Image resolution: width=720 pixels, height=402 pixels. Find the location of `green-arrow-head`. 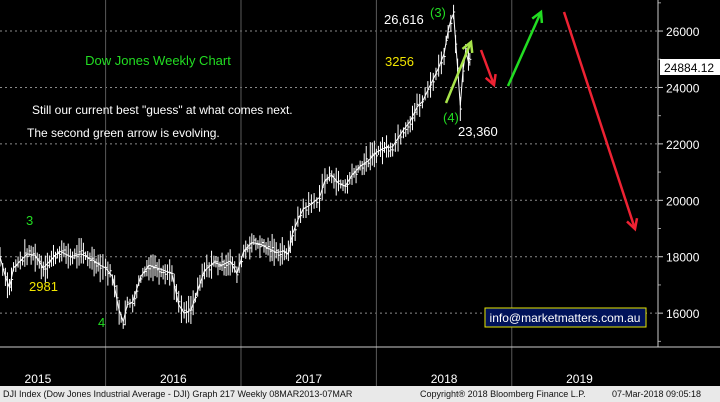

green-arrow-head is located at coordinates (537, 16).